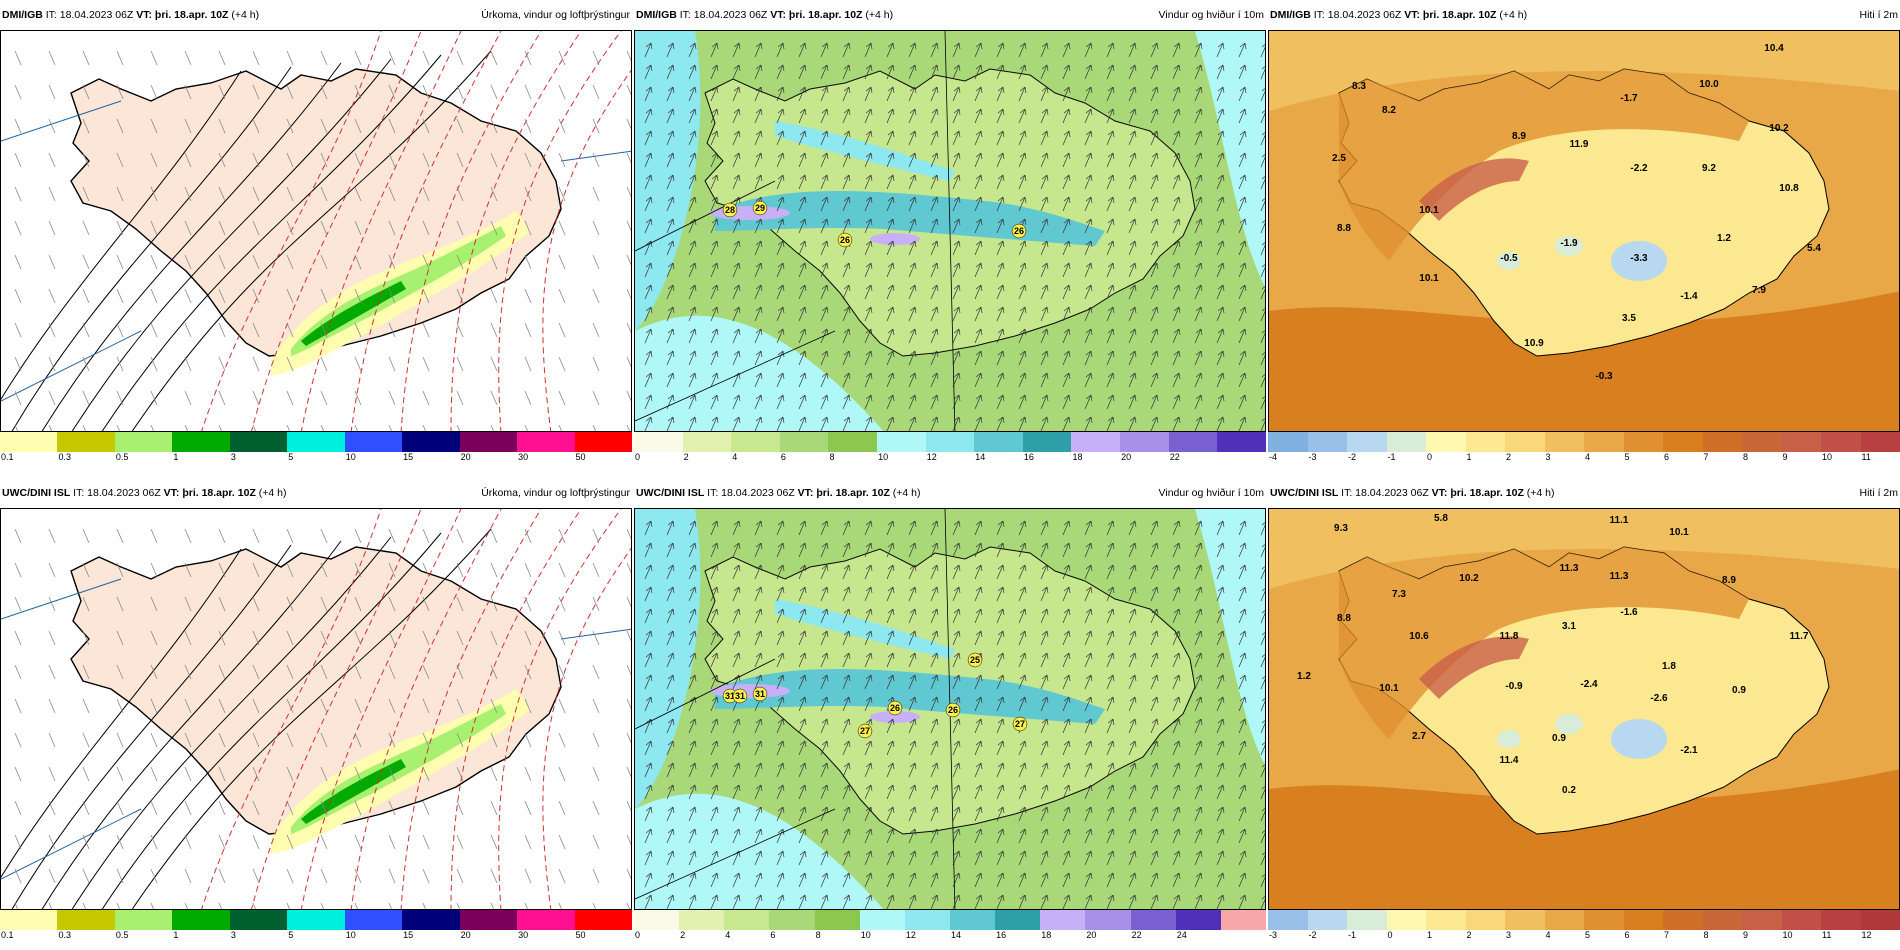 The height and width of the screenshot is (950, 1900). Describe the element at coordinates (1619, 576) in the screenshot. I see `temperature-value: 11.3` at that location.